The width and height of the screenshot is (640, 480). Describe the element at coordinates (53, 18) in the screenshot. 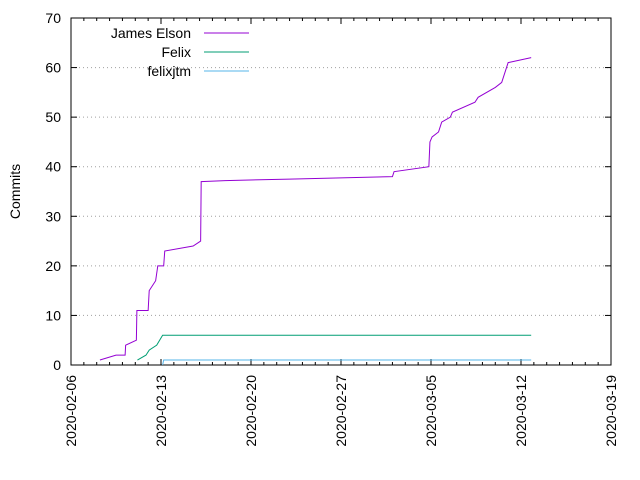

I see `y-tick-label: 70` at that location.